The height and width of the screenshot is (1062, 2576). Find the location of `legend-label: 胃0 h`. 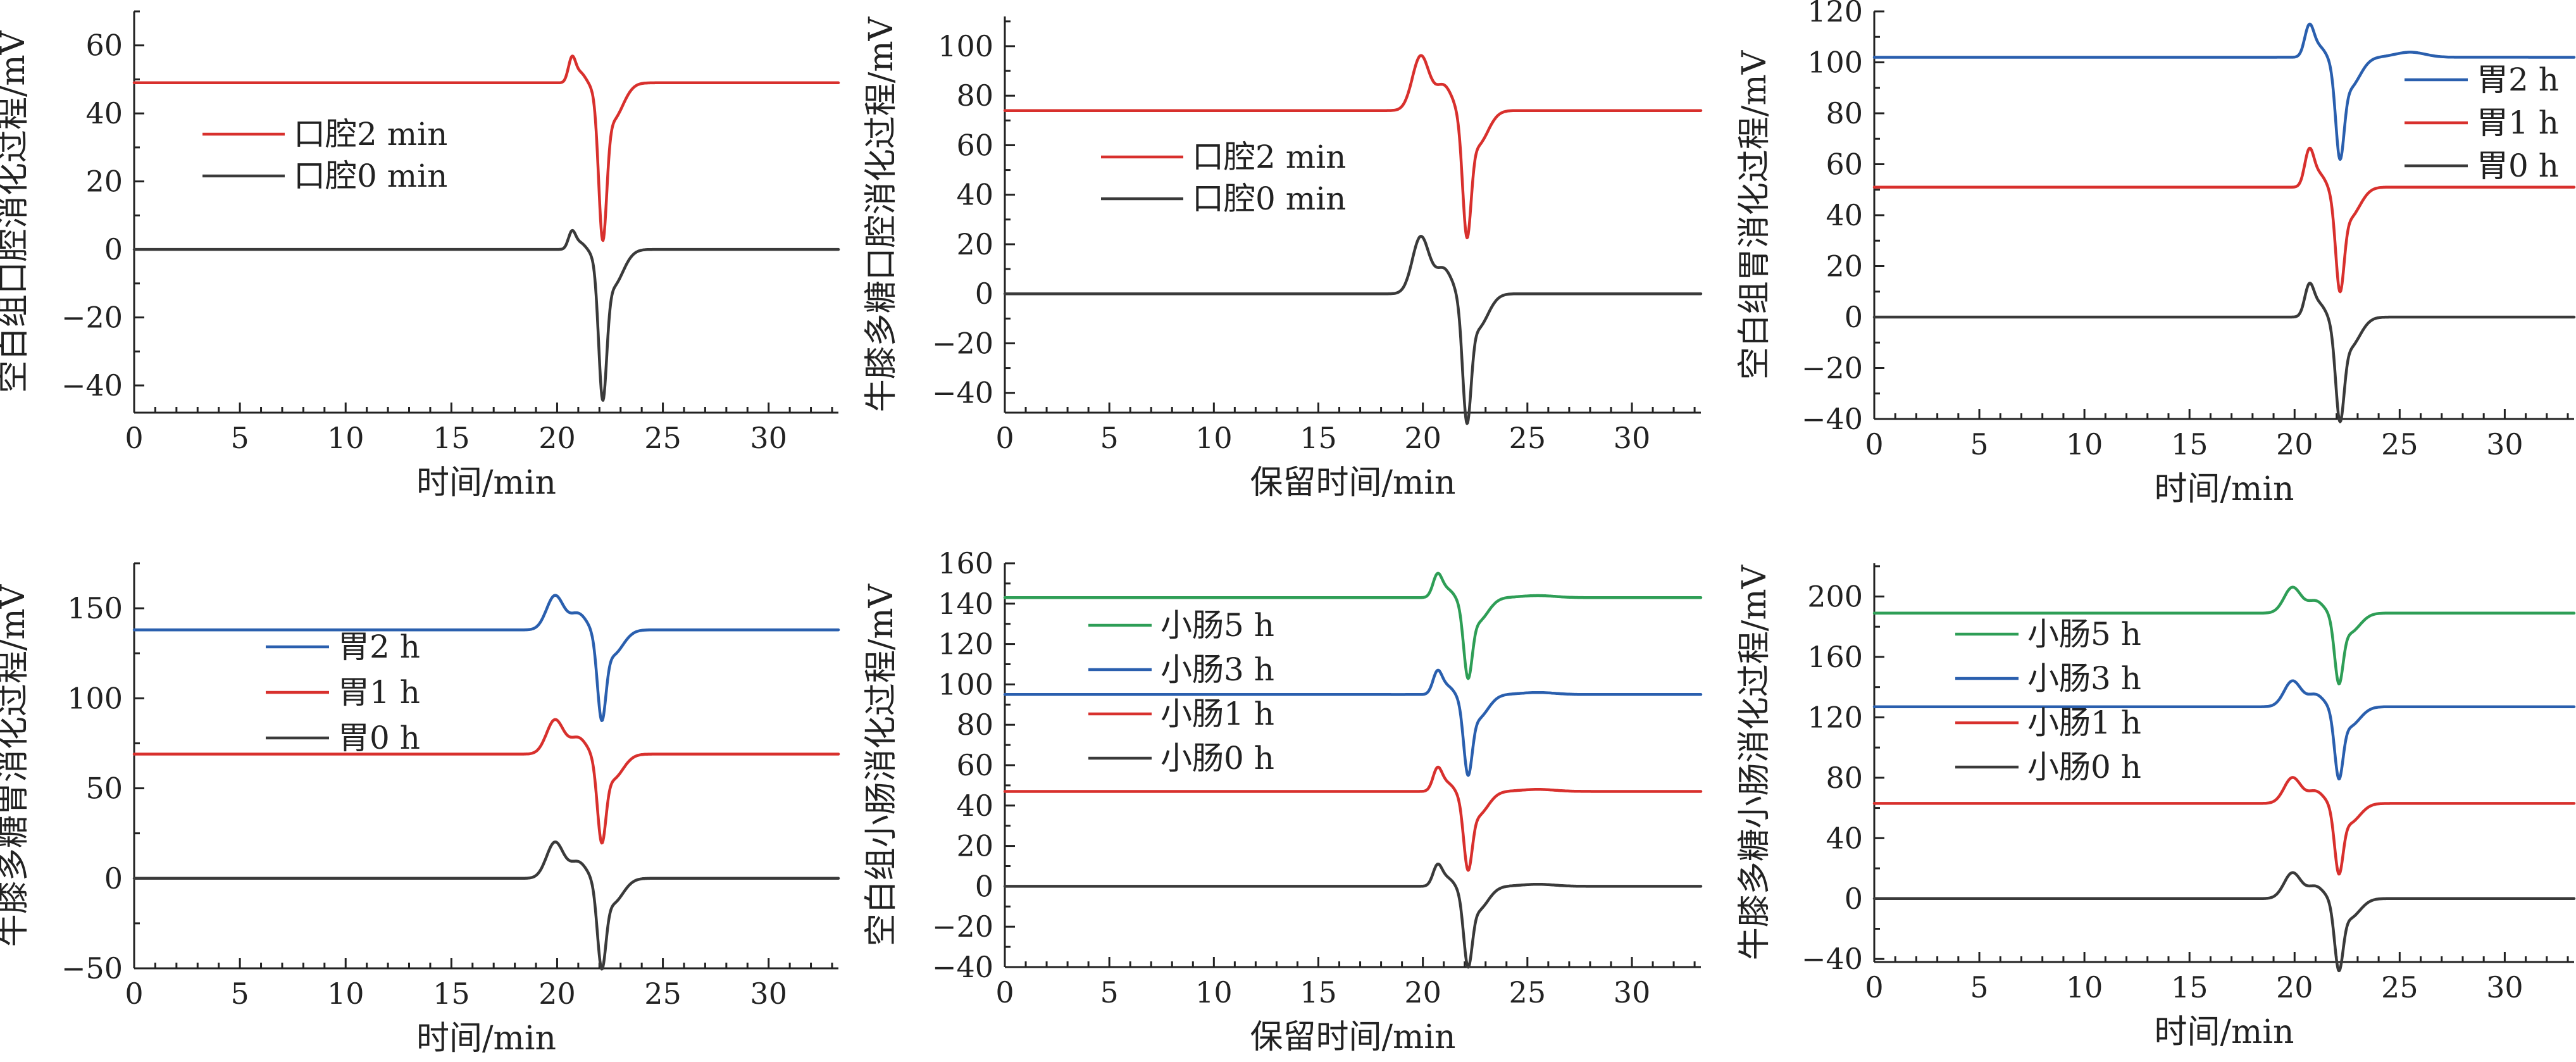

legend-label: 胃0 h is located at coordinates (2518, 165).